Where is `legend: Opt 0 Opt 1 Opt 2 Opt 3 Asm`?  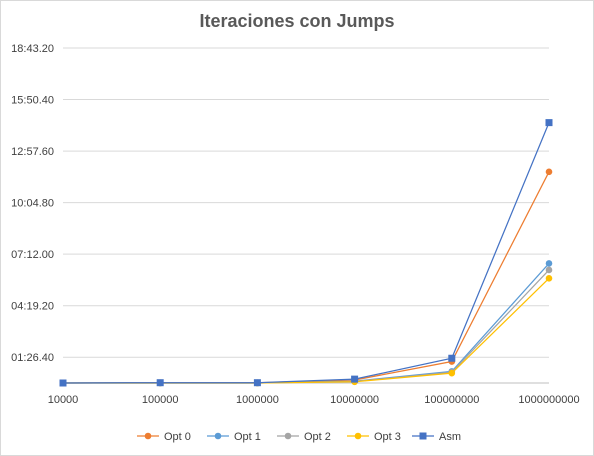
legend: Opt 0 Opt 1 Opt 2 Opt 3 Asm is located at coordinates (299, 437).